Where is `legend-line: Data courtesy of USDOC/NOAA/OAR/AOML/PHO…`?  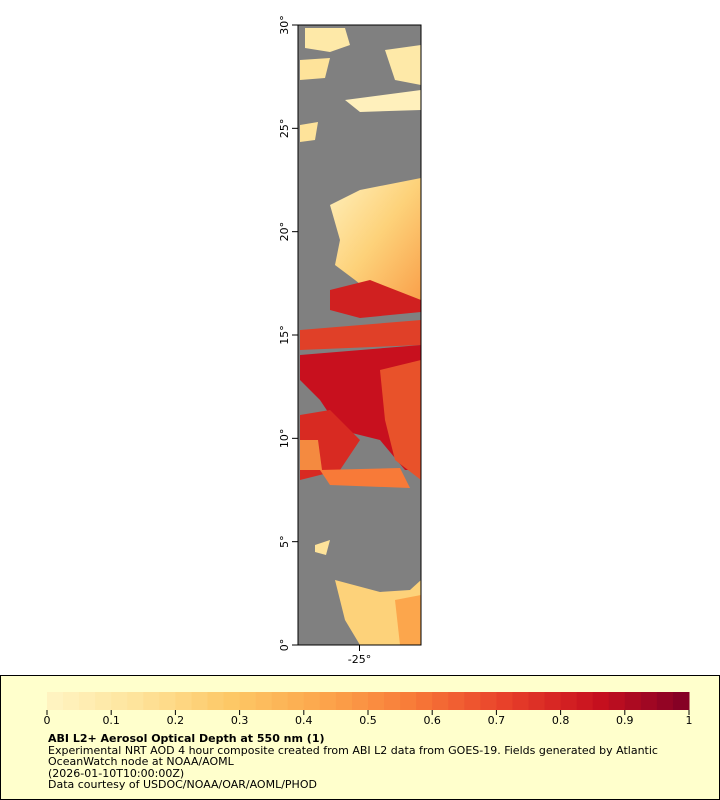 legend-line: Data courtesy of USDOC/NOAA/OAR/AOML/PHO… is located at coordinates (182, 784).